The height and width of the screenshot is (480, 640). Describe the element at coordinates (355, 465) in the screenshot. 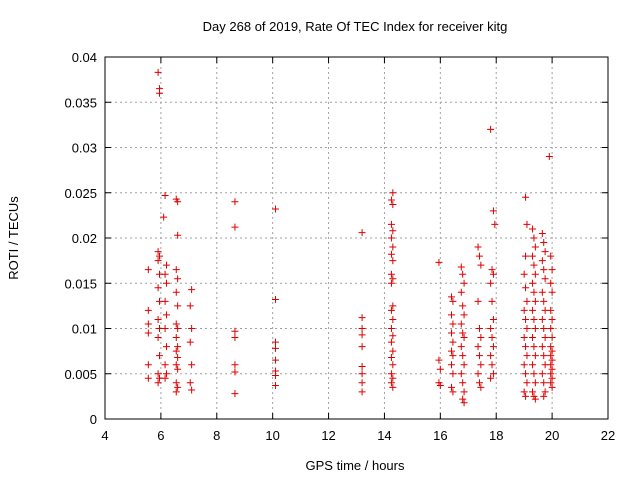

I see `x-axis-label: GPS time / hours` at that location.